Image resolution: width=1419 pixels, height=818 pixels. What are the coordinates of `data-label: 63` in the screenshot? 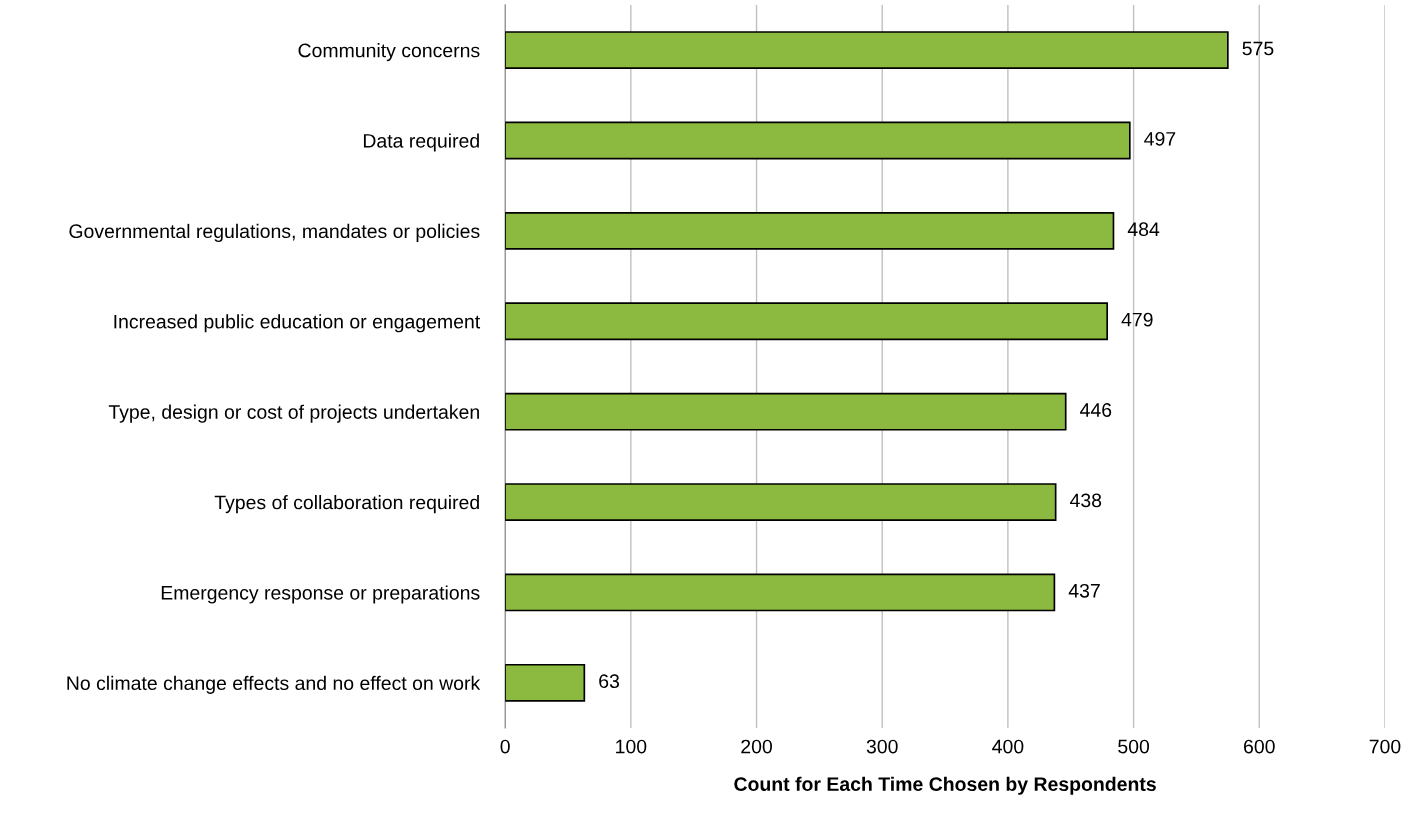 It's located at (609, 681).